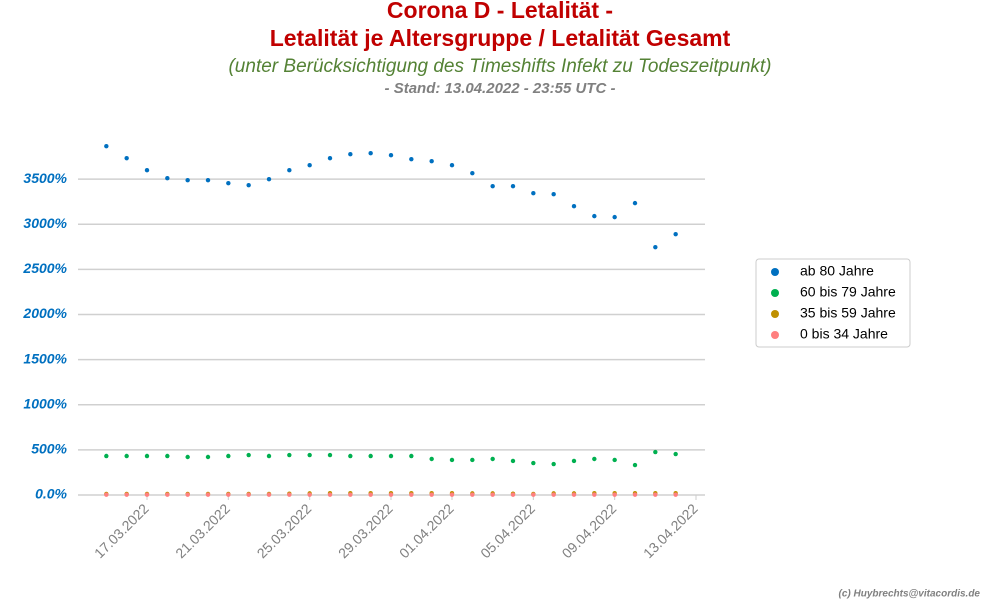 The image size is (1000, 605). I want to click on legend-box, so click(833, 303).